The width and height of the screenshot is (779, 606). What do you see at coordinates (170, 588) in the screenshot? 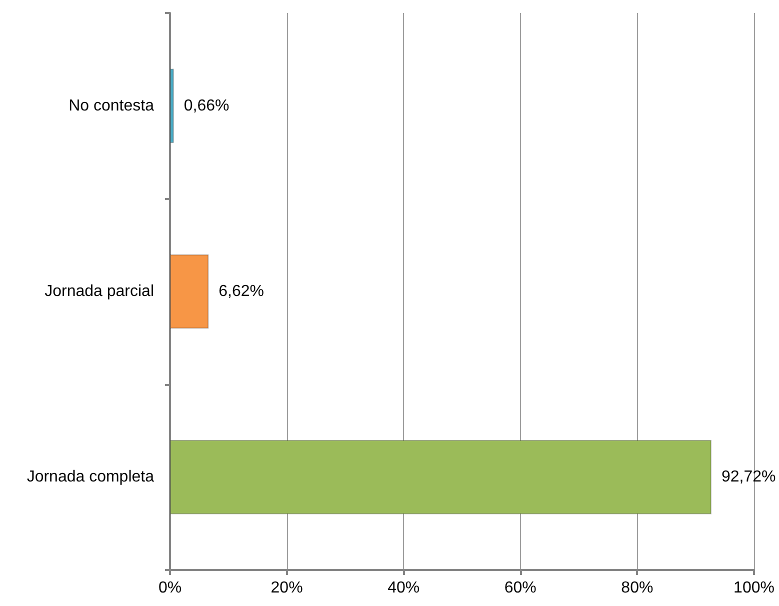
I see `x-tick-label: 0%` at bounding box center [170, 588].